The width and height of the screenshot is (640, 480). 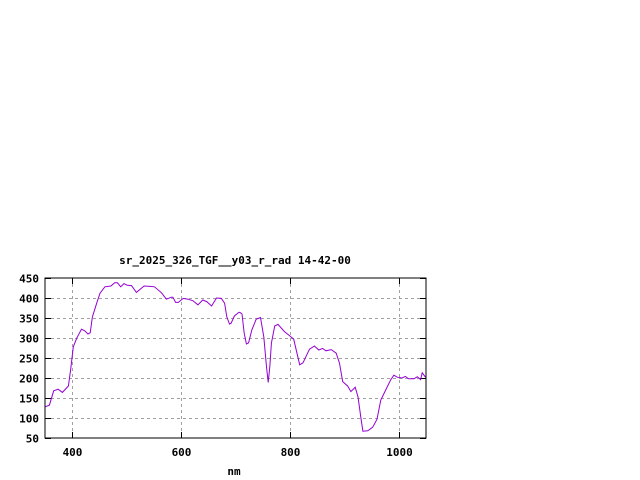 I want to click on x-tick-label: 600, so click(x=182, y=452).